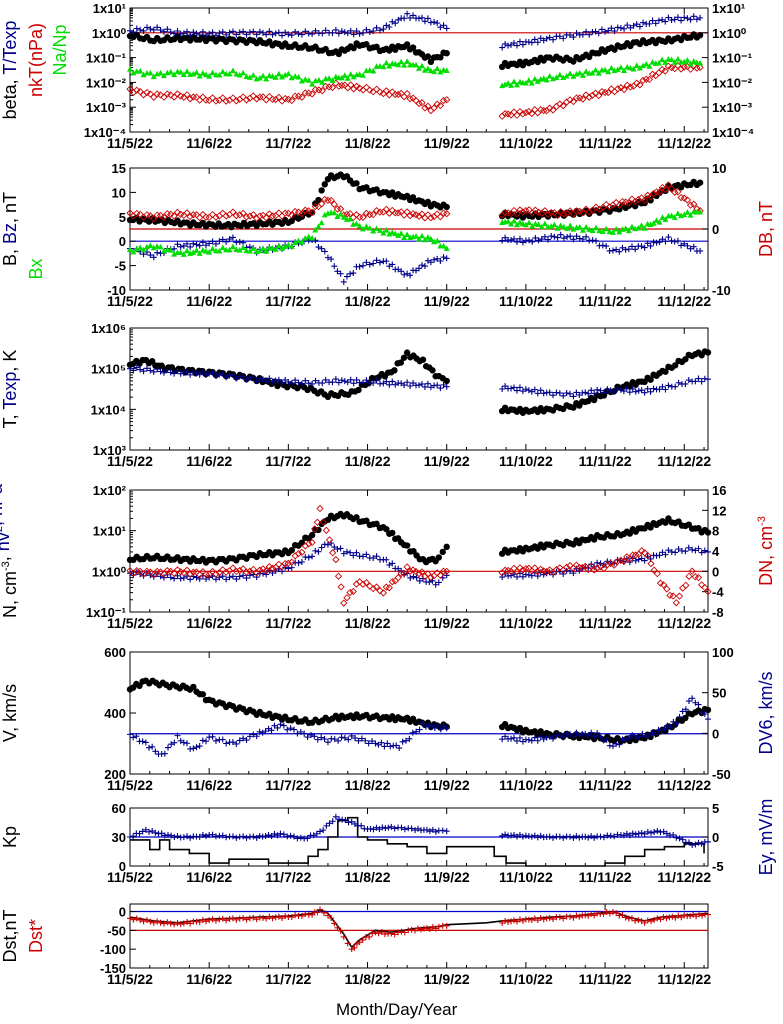 The height and width of the screenshot is (1024, 783). What do you see at coordinates (130, 143) in the screenshot?
I see `beta-panel-x-tick-label: 11/5/22` at bounding box center [130, 143].